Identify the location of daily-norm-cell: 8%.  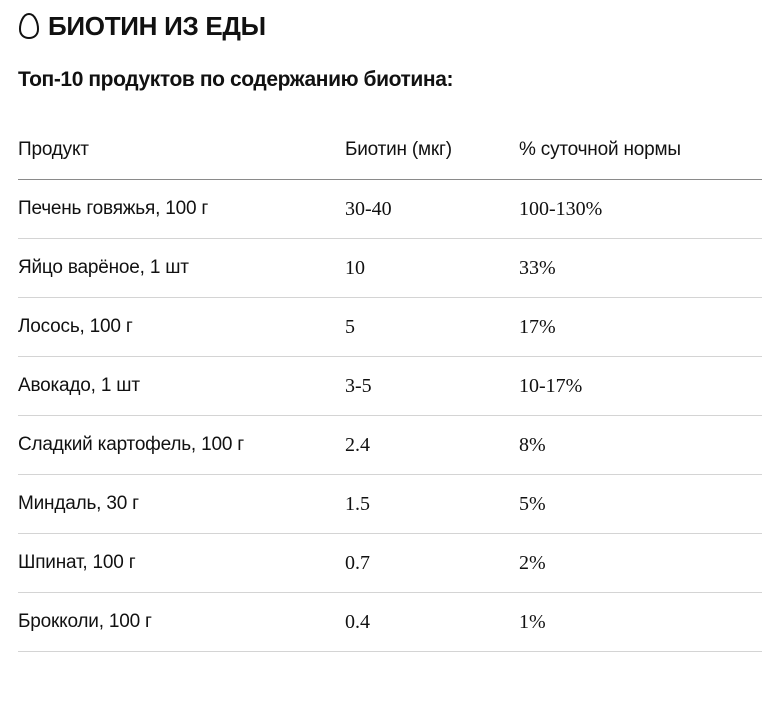
(640, 445).